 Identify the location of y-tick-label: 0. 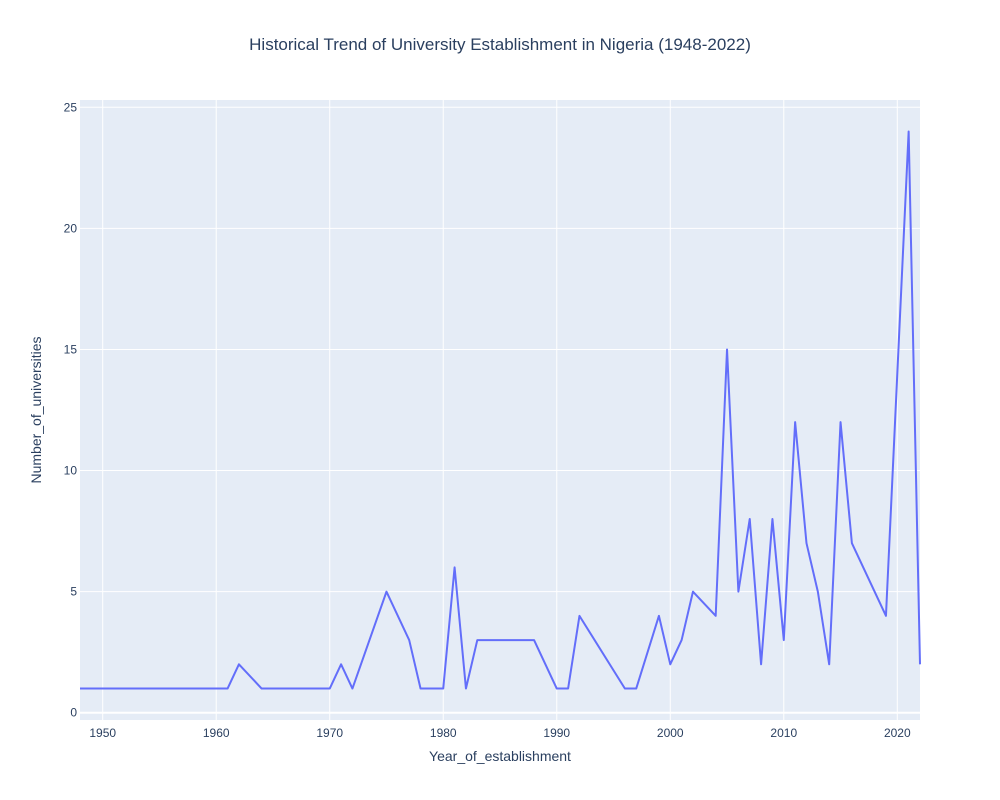
(73, 713).